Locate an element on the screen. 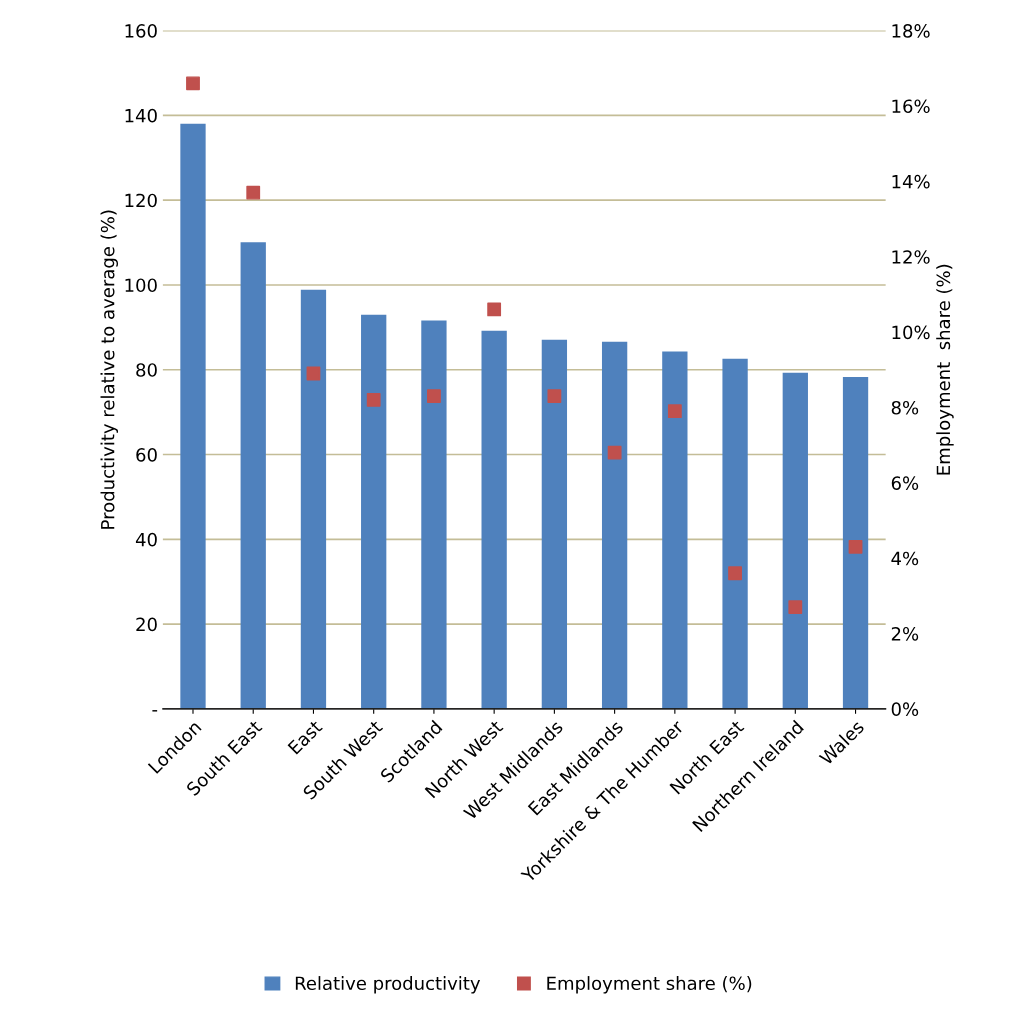 This screenshot has height=1020, width=1018. y2-tick-label: 4% is located at coordinates (905, 558).